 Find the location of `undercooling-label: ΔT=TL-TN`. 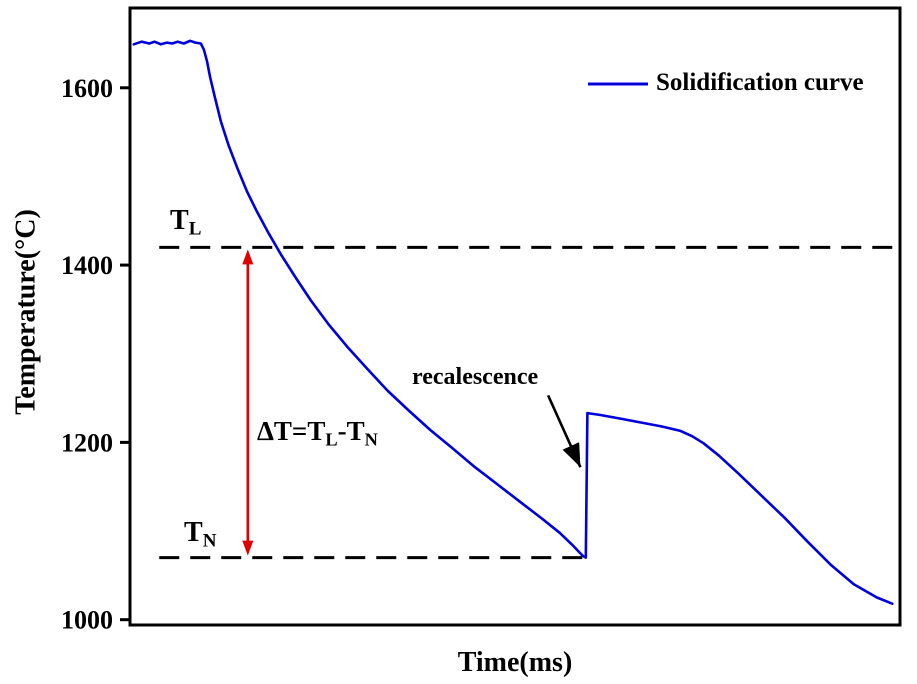

undercooling-label: ΔT=TL-TN is located at coordinates (317, 433).